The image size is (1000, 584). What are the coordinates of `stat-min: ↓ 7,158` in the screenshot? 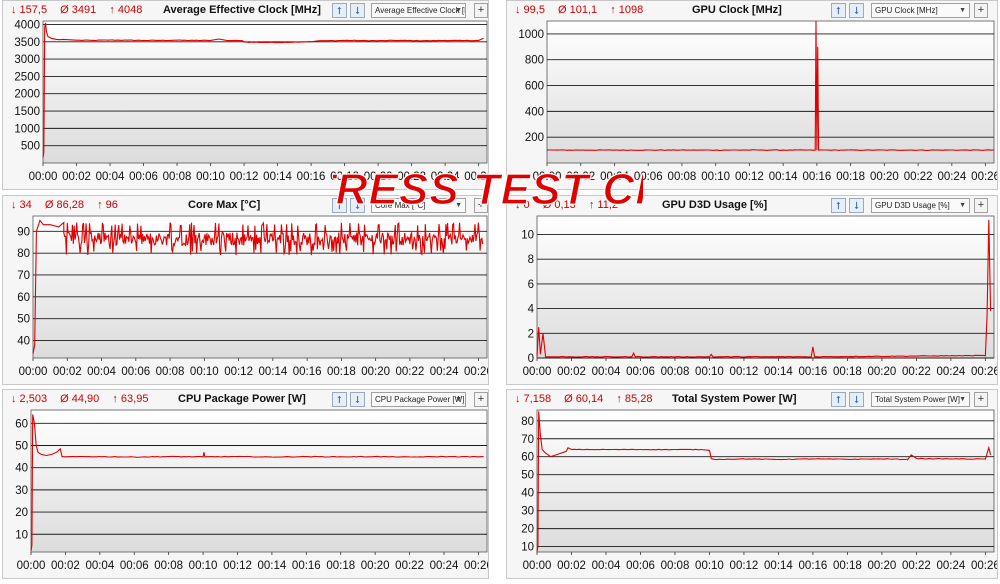 It's located at (533, 399).